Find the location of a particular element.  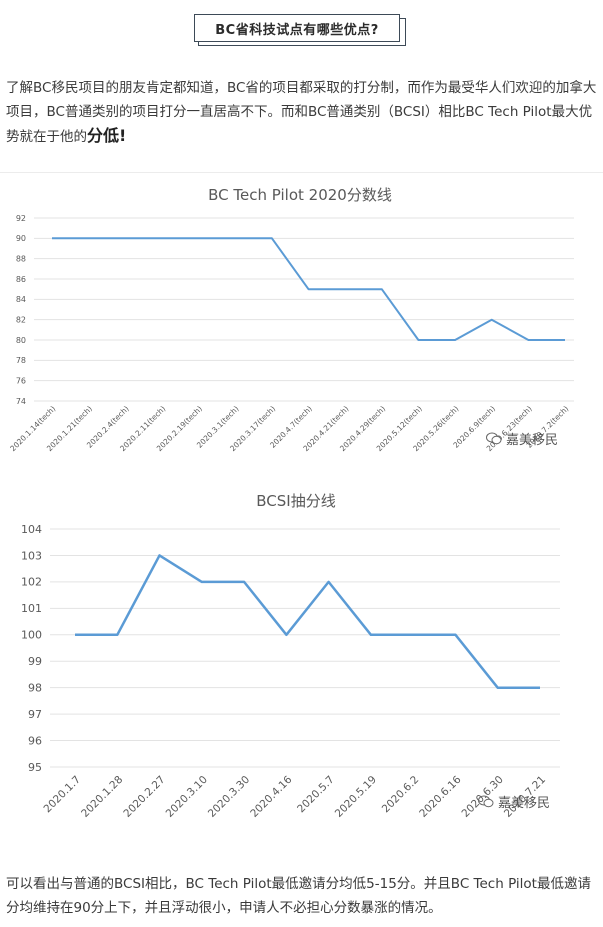

y-tick-label: 82 is located at coordinates (21, 319).